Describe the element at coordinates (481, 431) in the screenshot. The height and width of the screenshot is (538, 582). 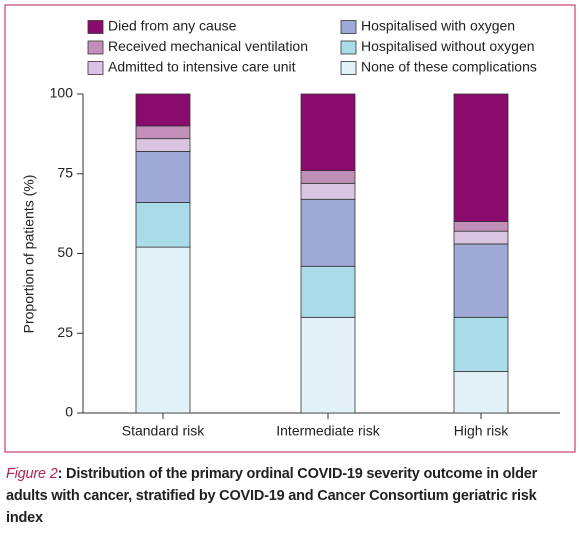
I see `x-tick-label: High risk` at that location.